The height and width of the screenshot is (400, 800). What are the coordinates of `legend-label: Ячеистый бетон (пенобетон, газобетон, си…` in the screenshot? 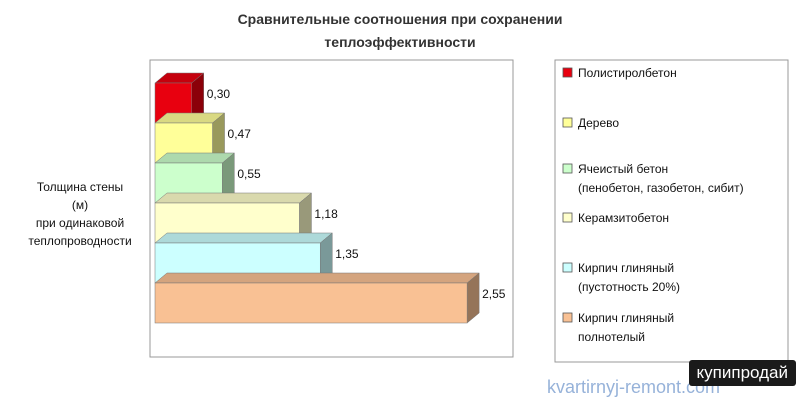 It's located at (661, 178).